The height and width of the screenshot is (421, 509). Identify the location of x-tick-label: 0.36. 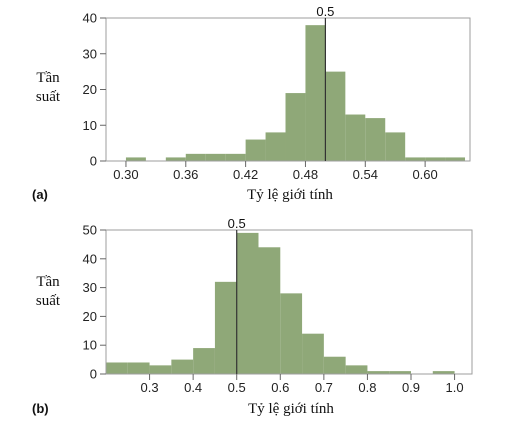
(185, 174).